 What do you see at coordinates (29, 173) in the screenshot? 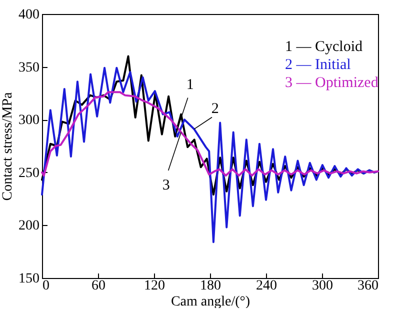
I see `y-tick-label: 250` at bounding box center [29, 173].